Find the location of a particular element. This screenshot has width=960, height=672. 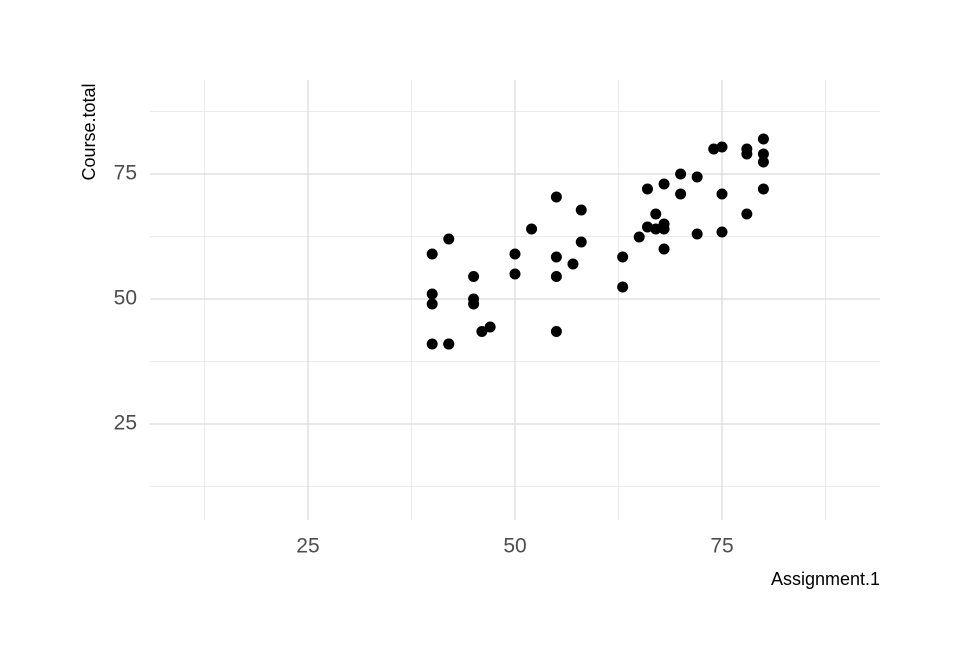

y-axis-title: Course.total is located at coordinates (89, 131).